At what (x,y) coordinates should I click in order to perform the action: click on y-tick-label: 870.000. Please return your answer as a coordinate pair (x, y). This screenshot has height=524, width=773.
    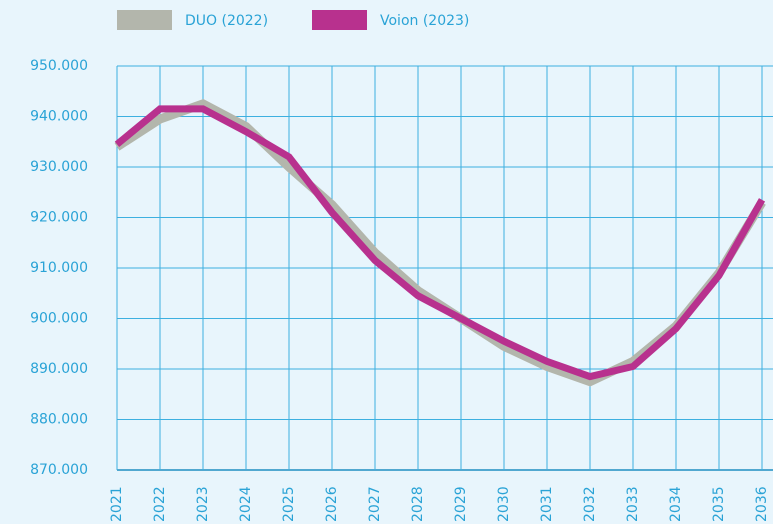
    Looking at the image, I should click on (59, 470).